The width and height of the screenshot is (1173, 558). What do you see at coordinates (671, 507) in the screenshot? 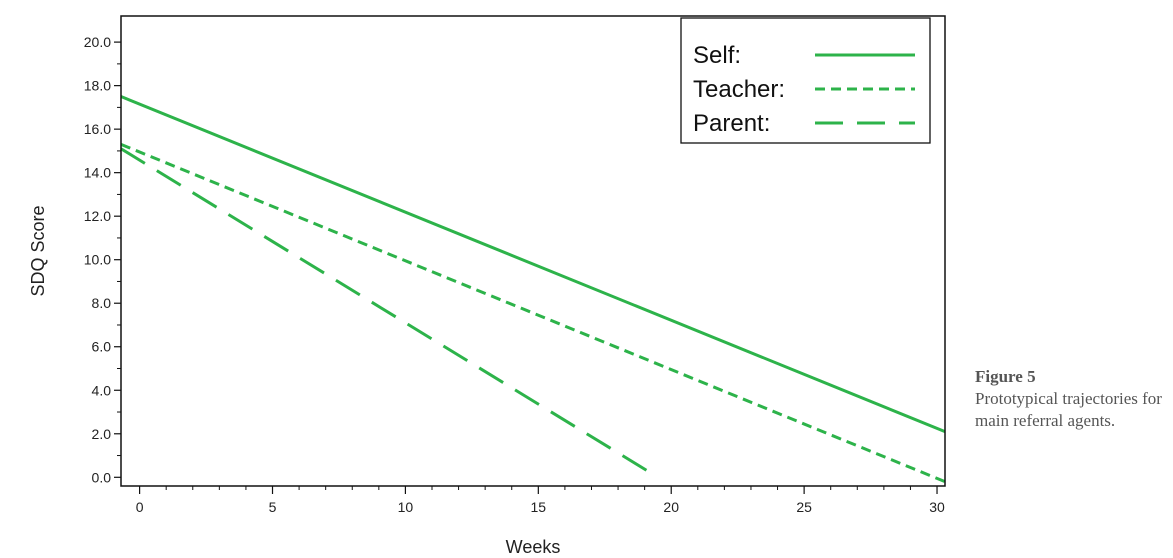
I see `x-tick-label: 20` at bounding box center [671, 507].